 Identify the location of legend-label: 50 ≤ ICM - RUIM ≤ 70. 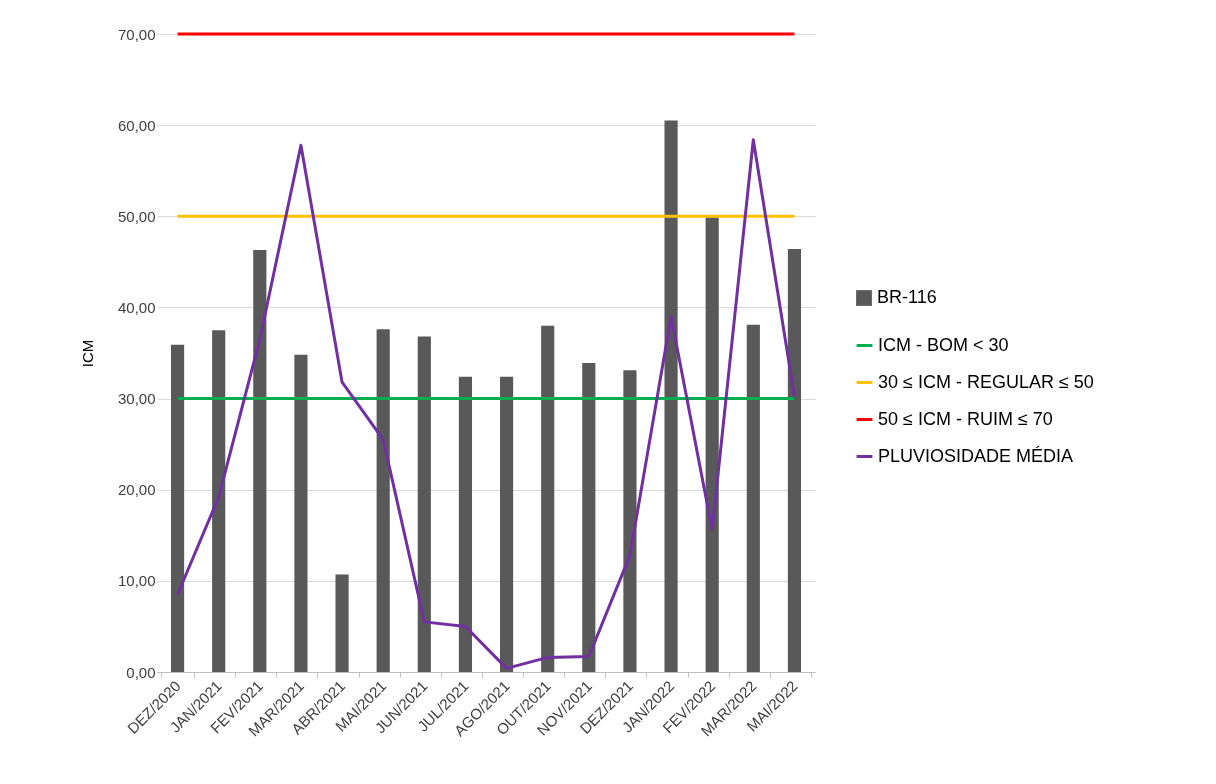
(965, 418).